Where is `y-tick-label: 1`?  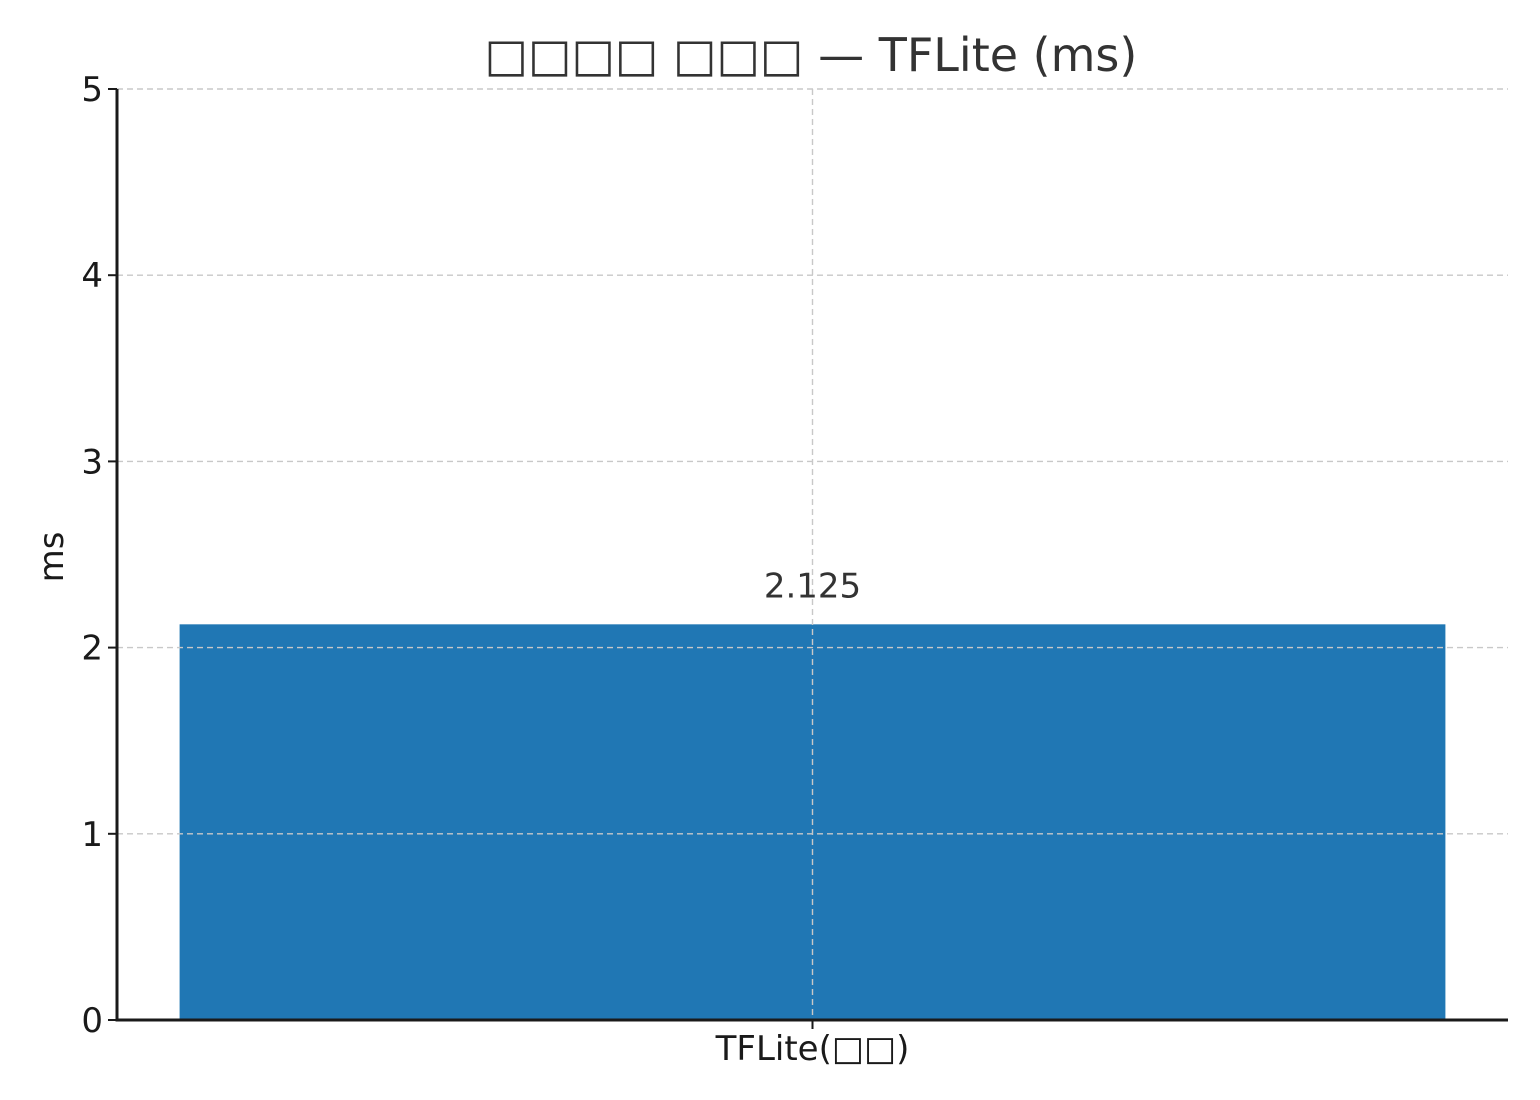 y-tick-label: 1 is located at coordinates (92, 835).